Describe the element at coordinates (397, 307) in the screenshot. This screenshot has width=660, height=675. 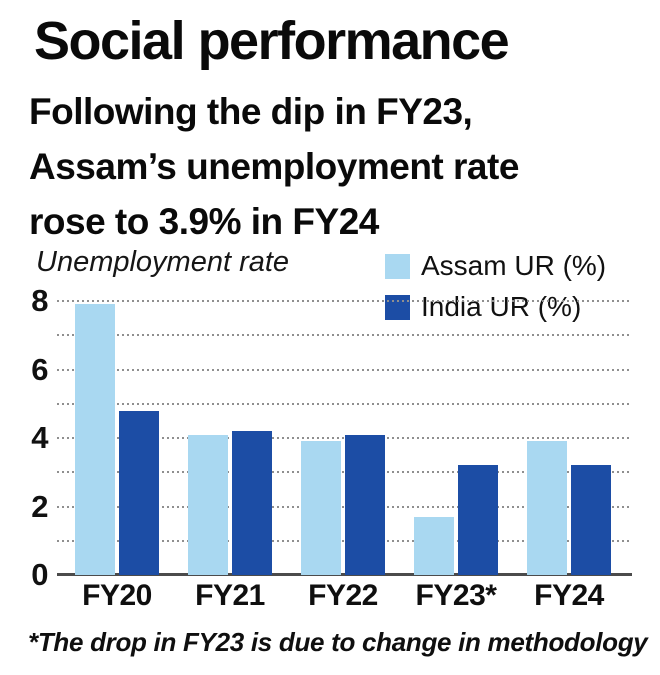
I see `india-swatch-icon` at that location.